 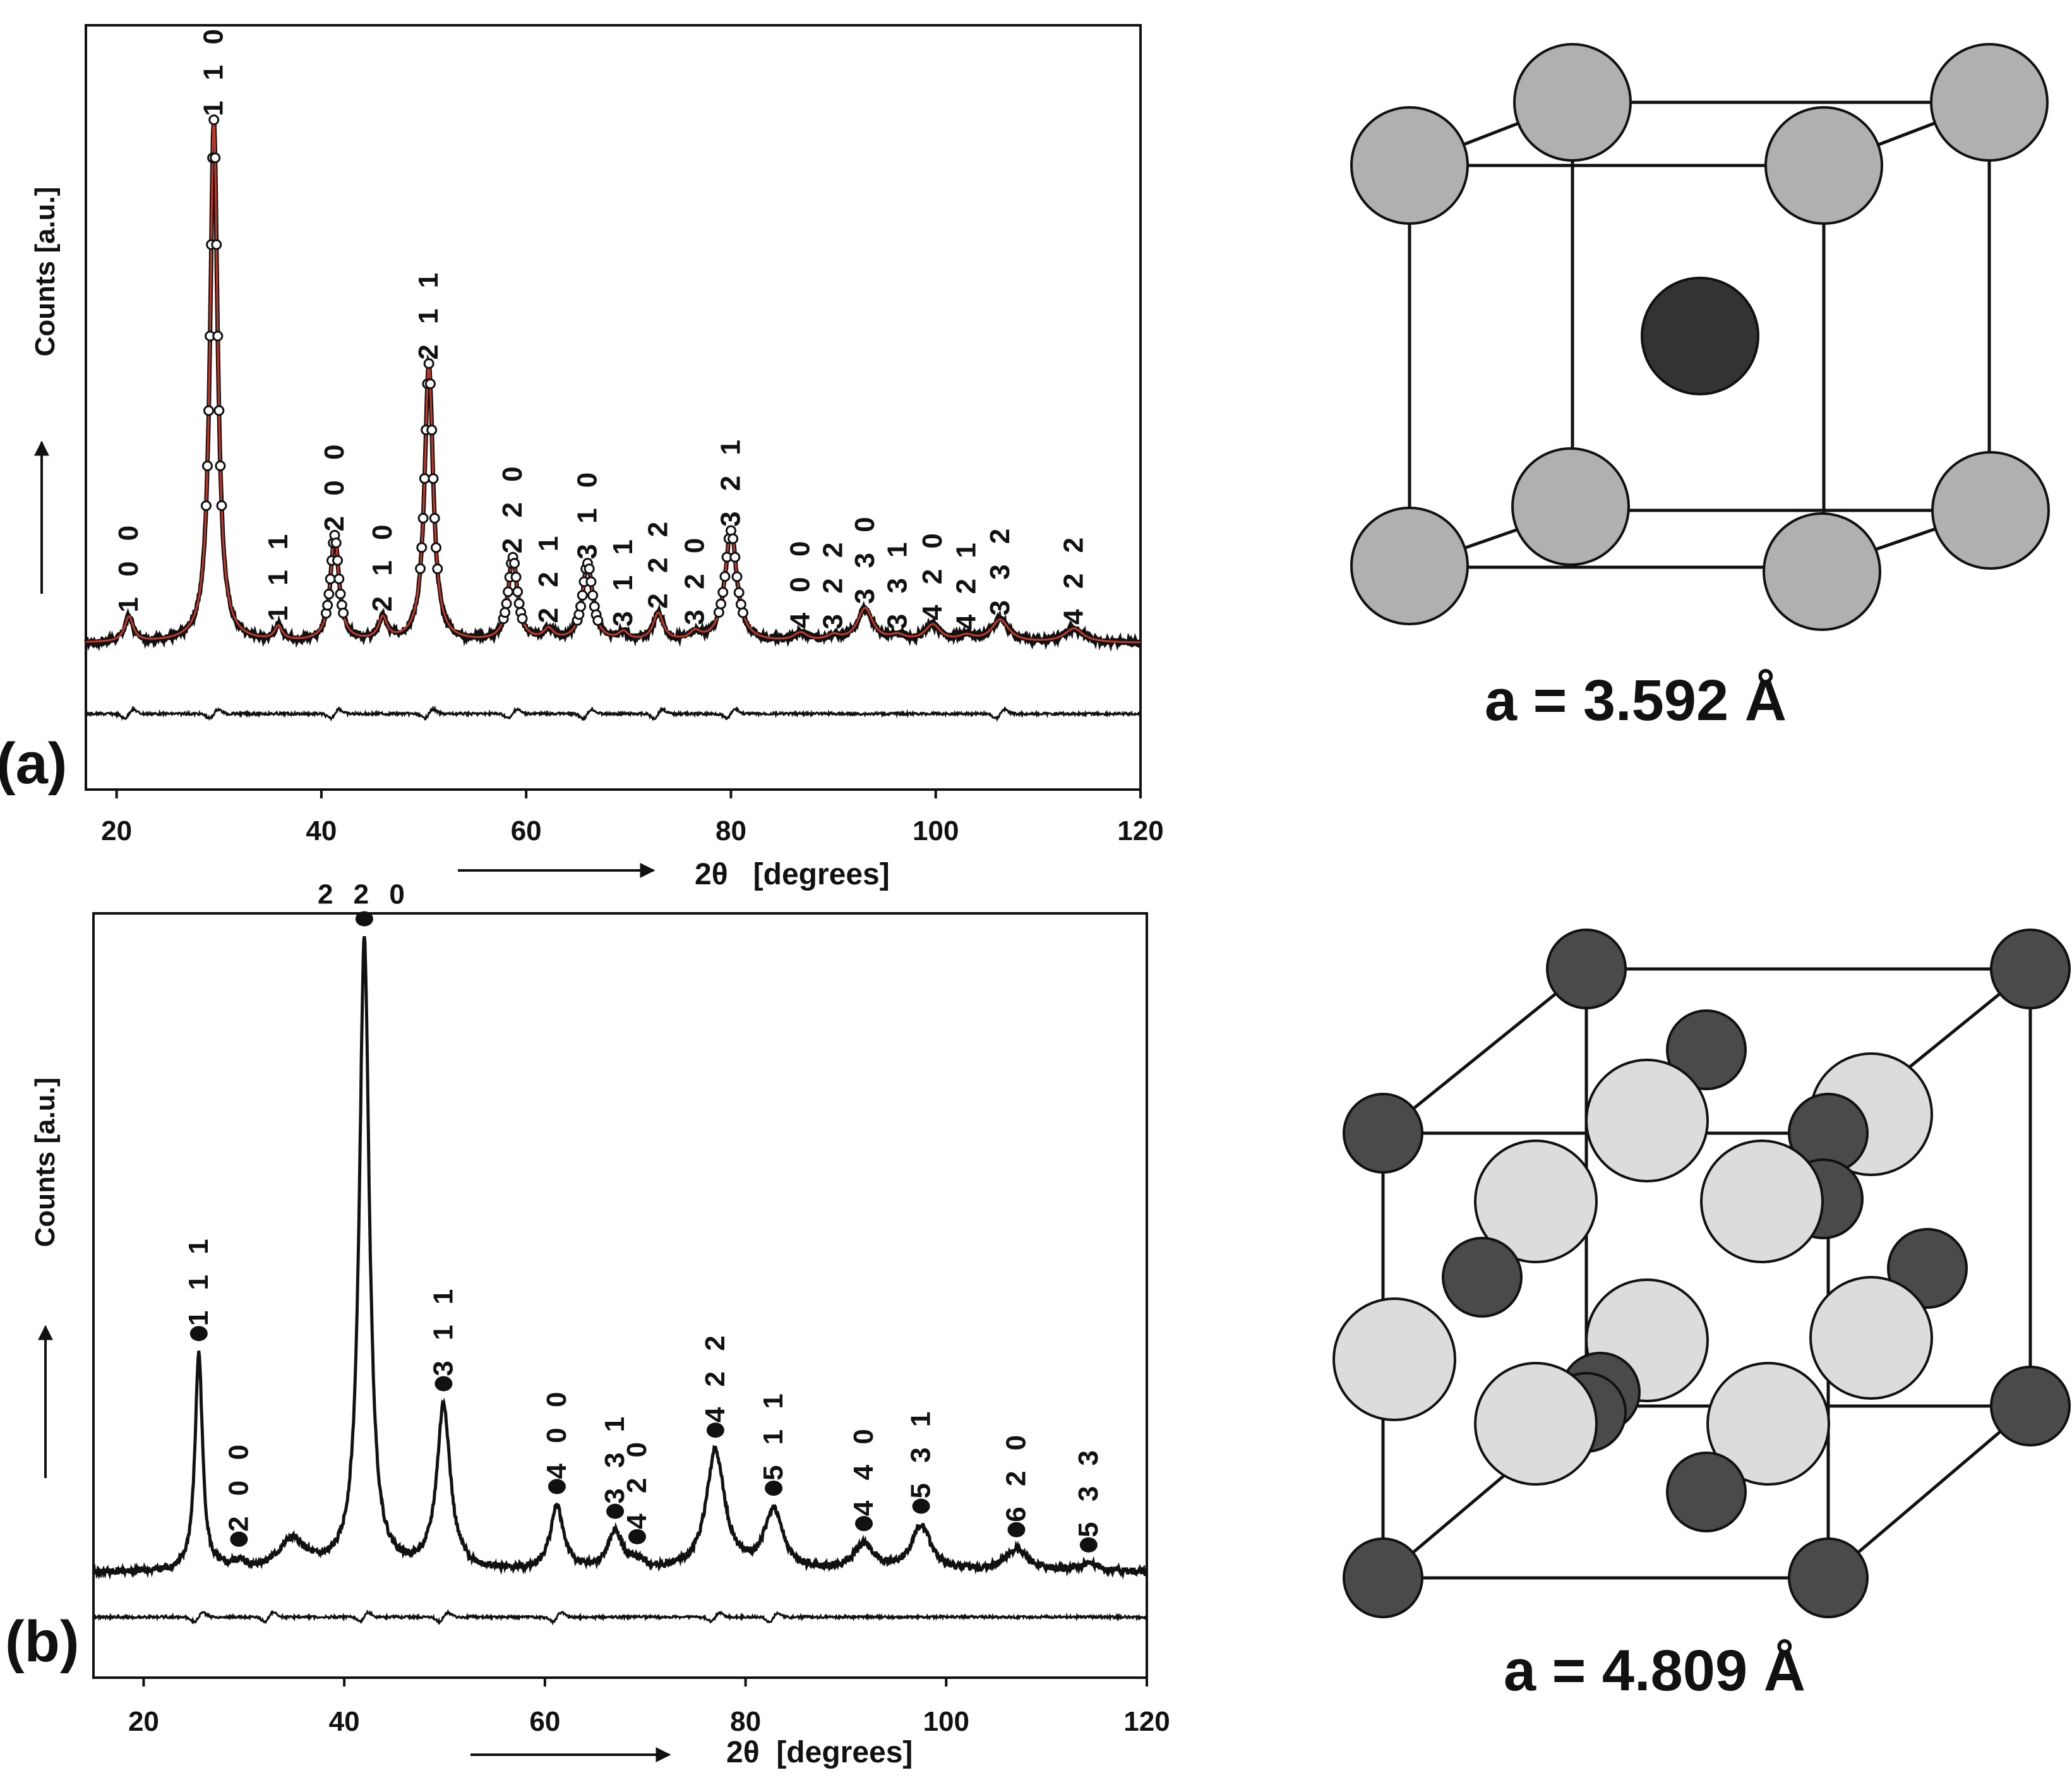 I want to click on x-axis-label-b: 2θ [degrees], so click(x=819, y=1752).